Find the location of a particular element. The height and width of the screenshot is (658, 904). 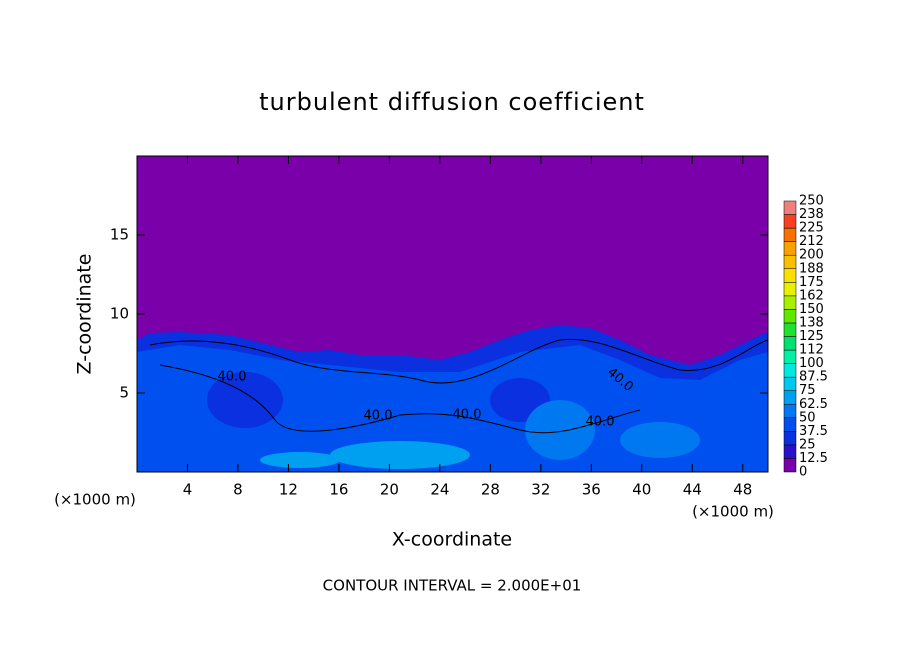

colorbar-label: 175 is located at coordinates (811, 282).